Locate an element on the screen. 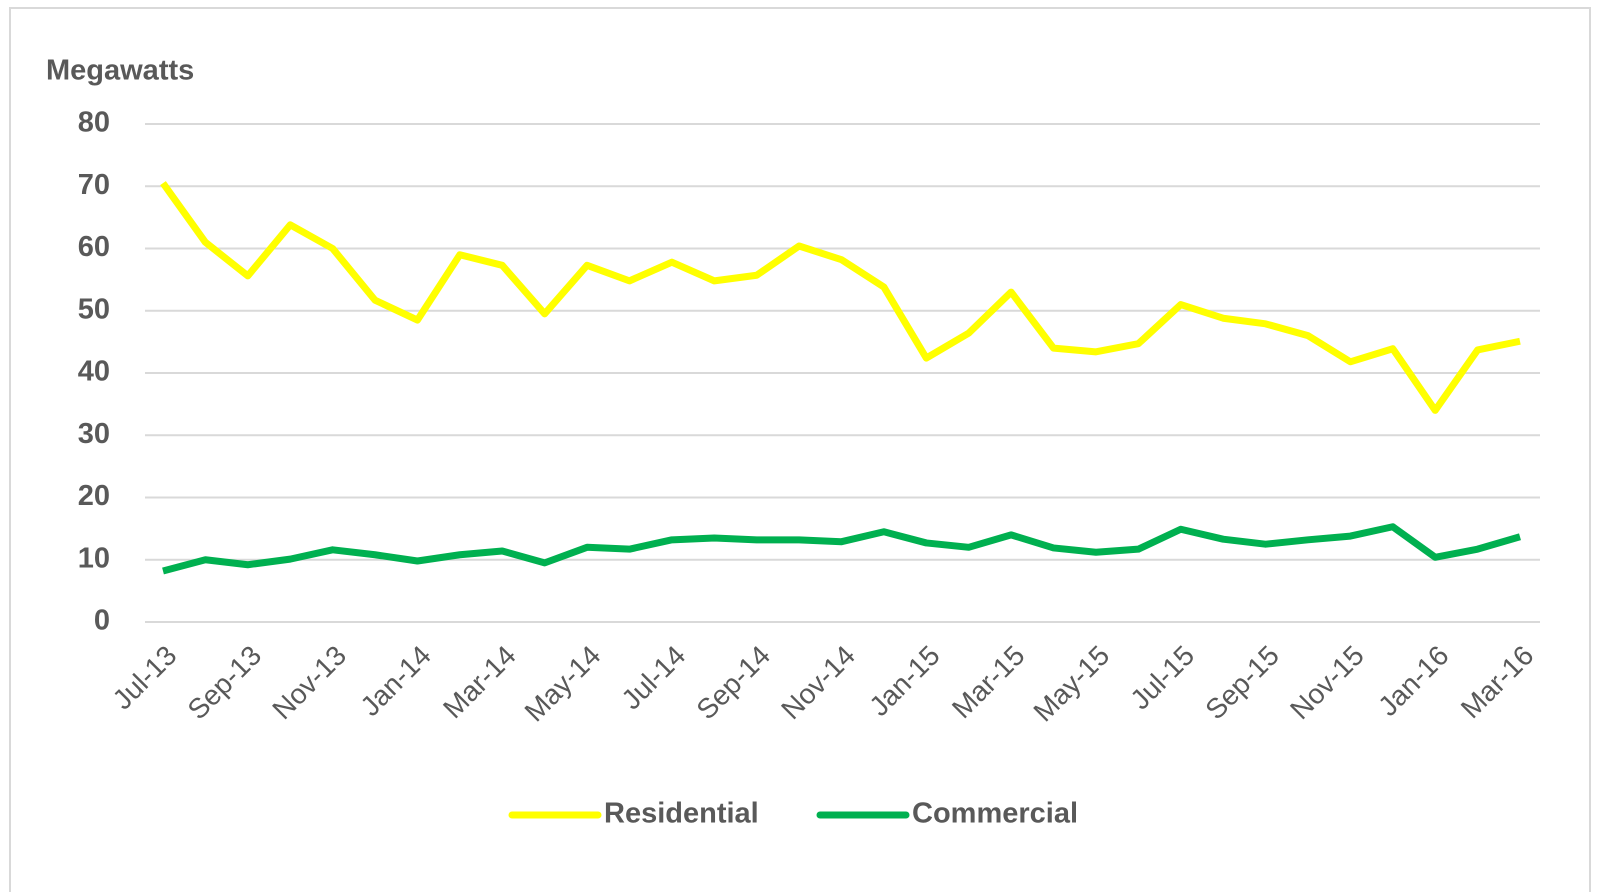 This screenshot has height=892, width=1604. y-tick-label: 10 is located at coordinates (94, 558).